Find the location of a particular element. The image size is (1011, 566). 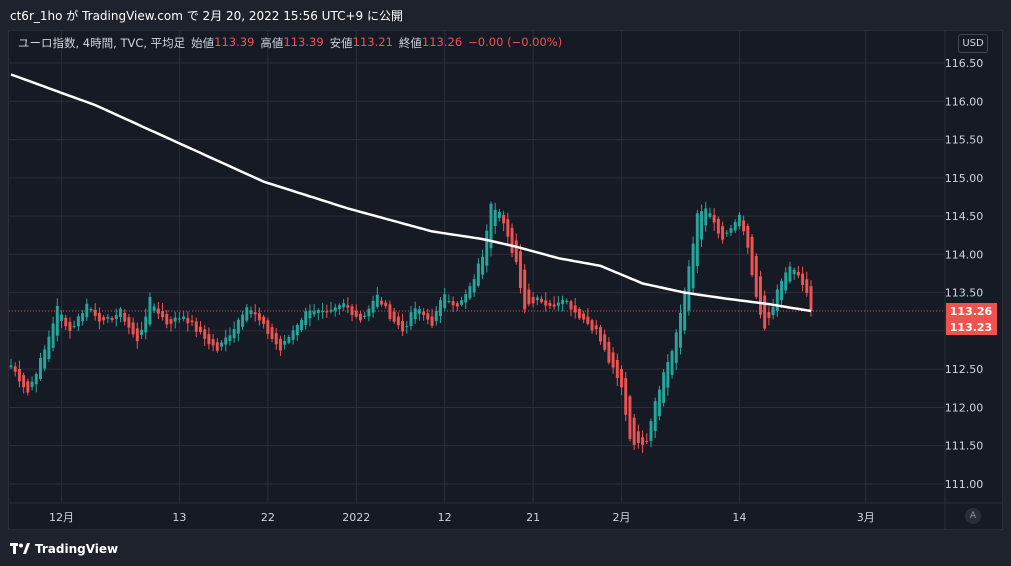

legend-close-label: 終値 is located at coordinates (410, 43).